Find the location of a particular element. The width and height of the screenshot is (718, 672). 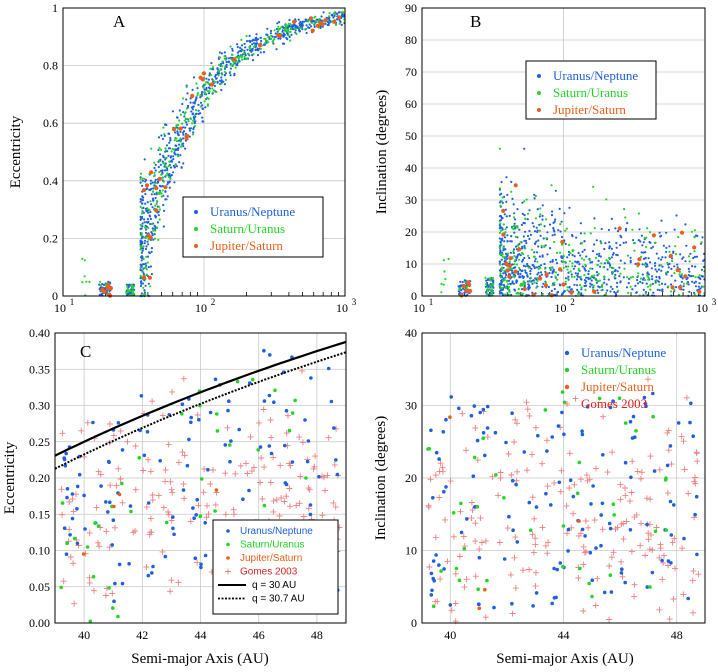

y-tick-label: 20 is located at coordinates (411, 478).